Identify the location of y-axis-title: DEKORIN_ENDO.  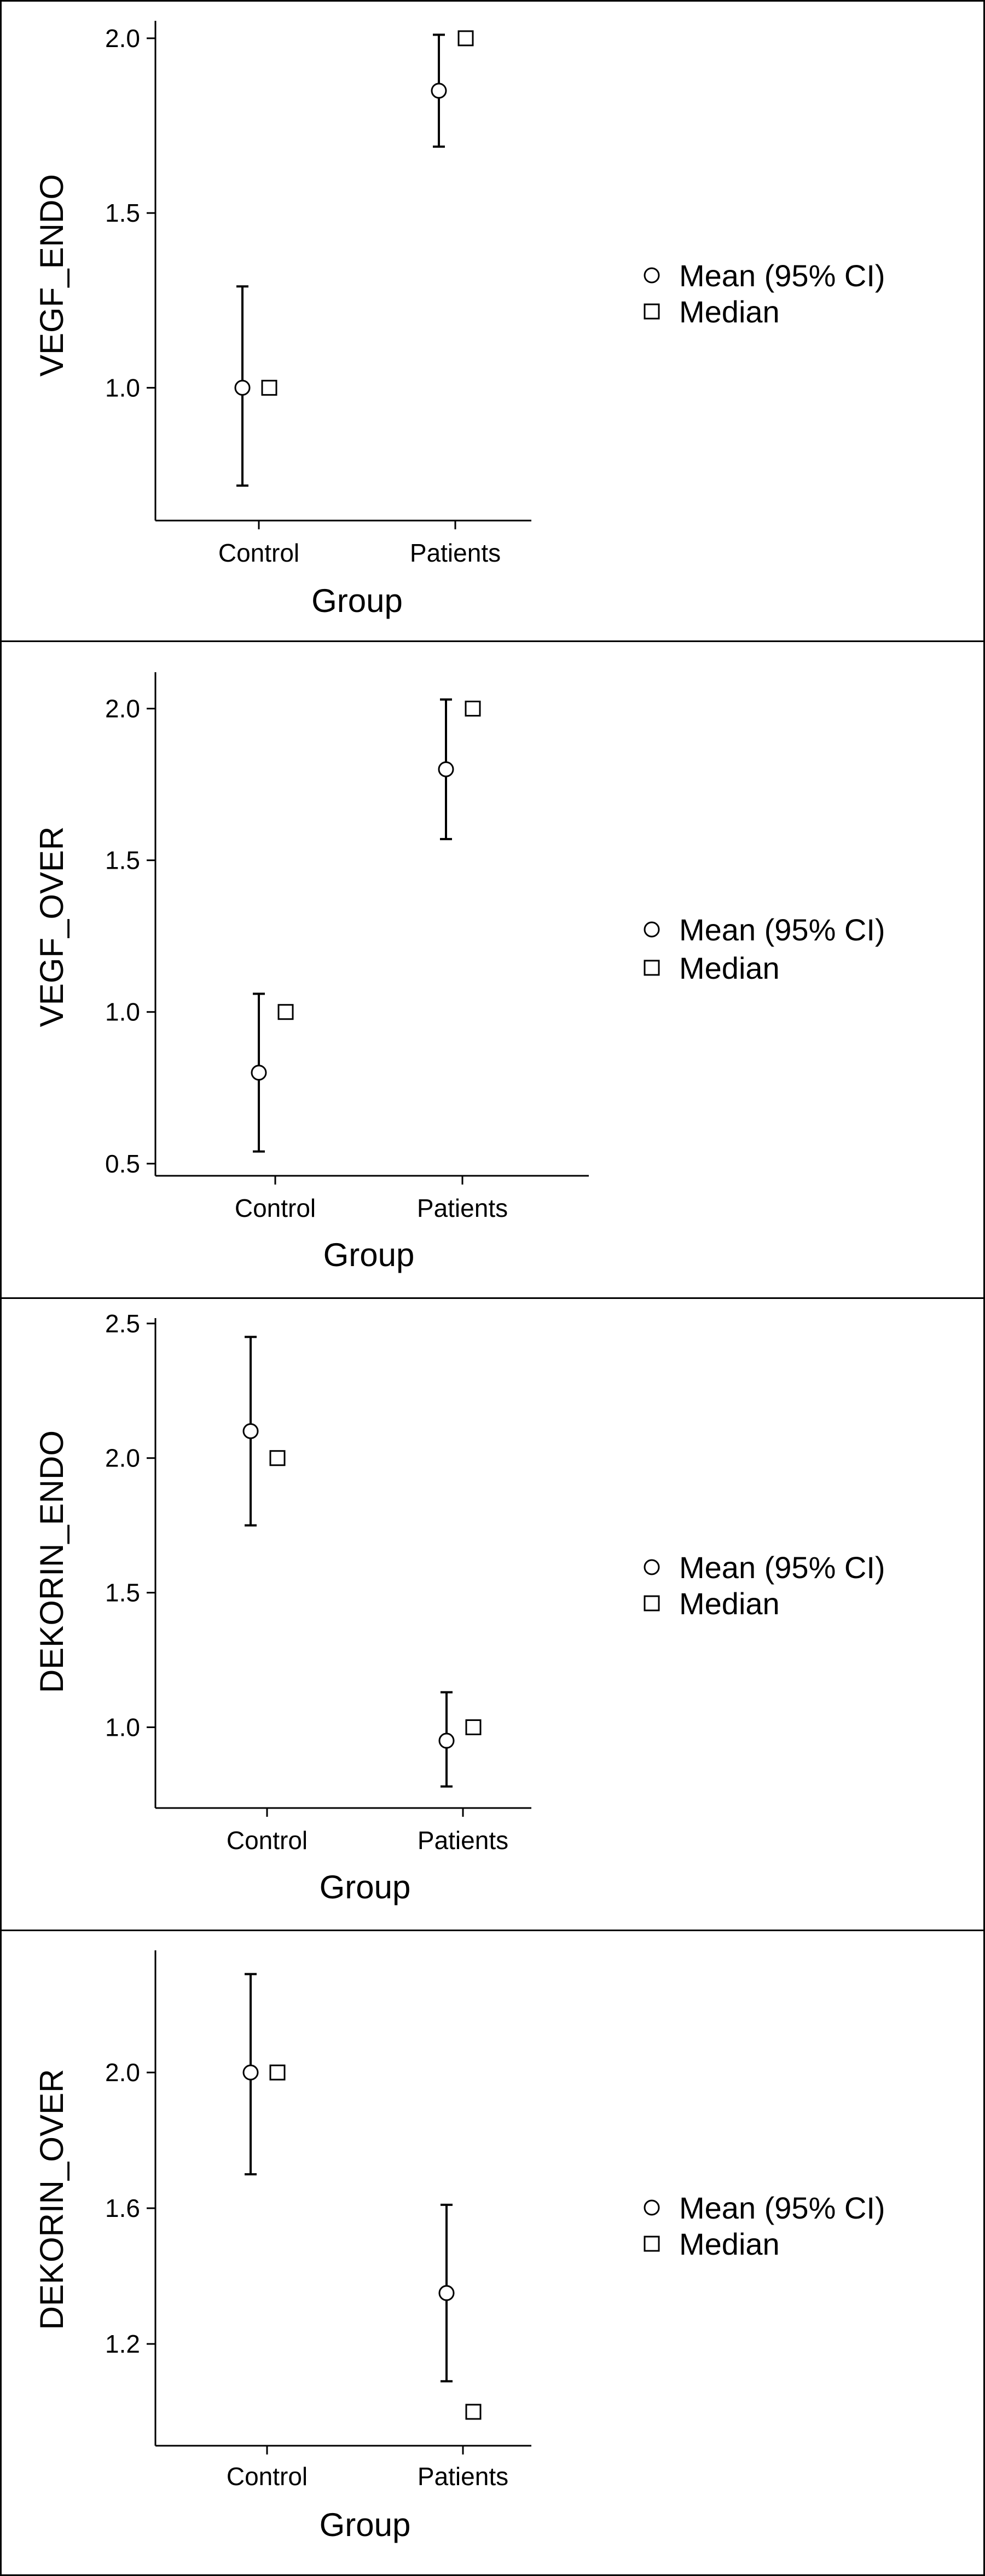
(51, 1562).